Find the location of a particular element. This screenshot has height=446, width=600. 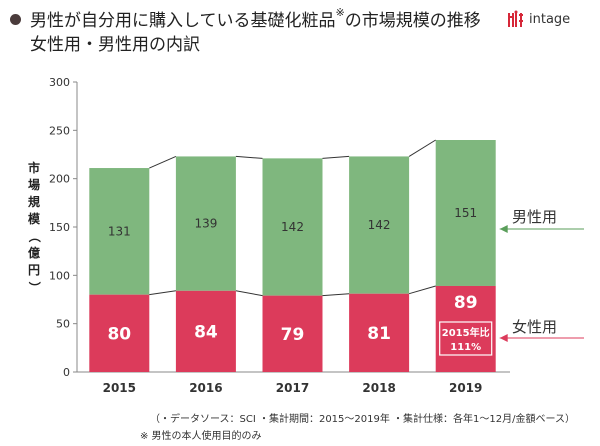

x-tick-label: 2016 is located at coordinates (205, 388).